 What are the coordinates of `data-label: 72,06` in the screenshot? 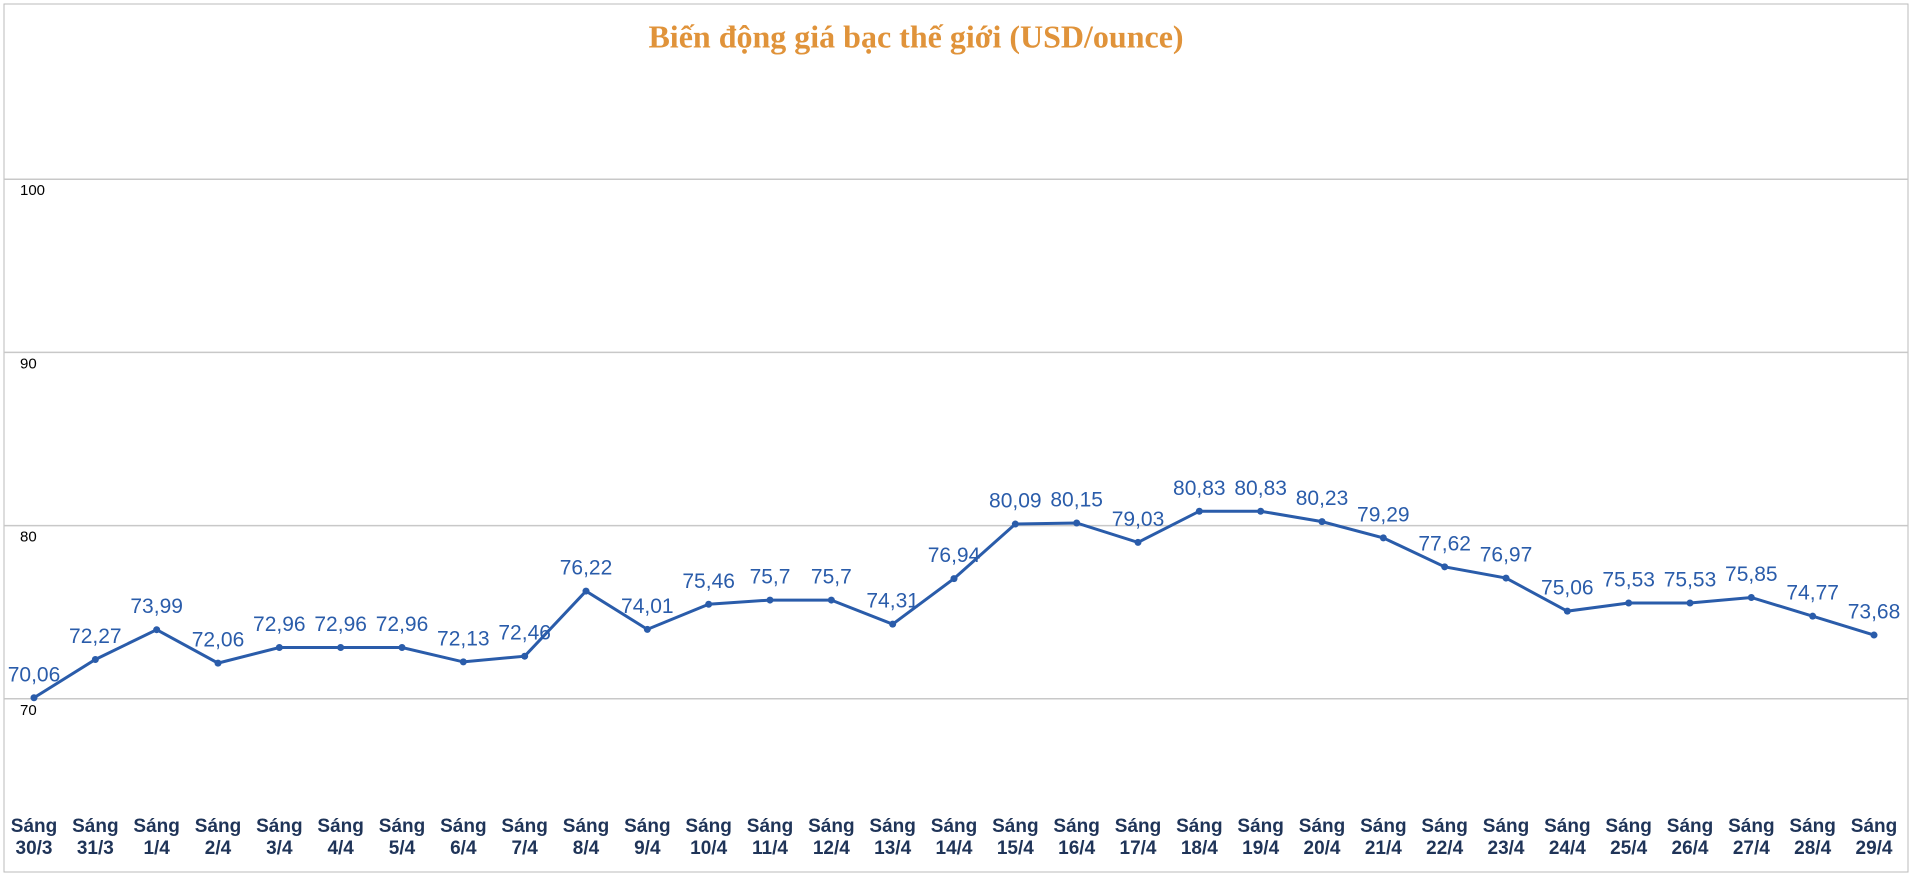 It's located at (218, 640).